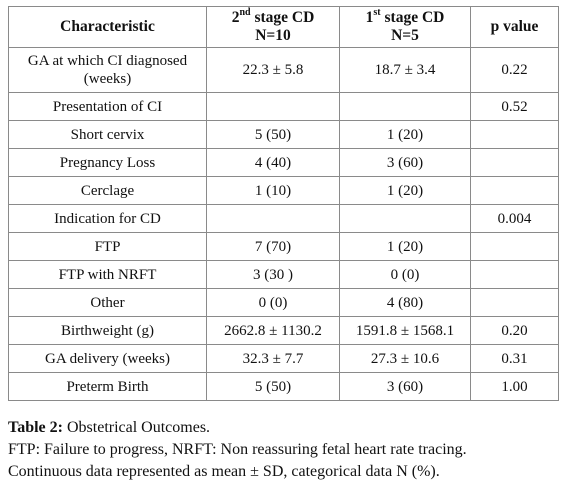 Image resolution: width=566 pixels, height=502 pixels. Describe the element at coordinates (405, 302) in the screenshot. I see `first-stage-value: 4 (80)` at that location.